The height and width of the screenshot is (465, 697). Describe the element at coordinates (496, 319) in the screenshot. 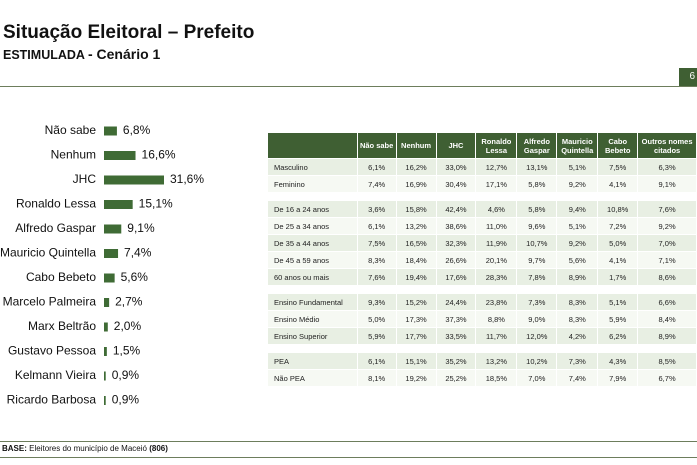

I see `cell: 8,8%` at that location.